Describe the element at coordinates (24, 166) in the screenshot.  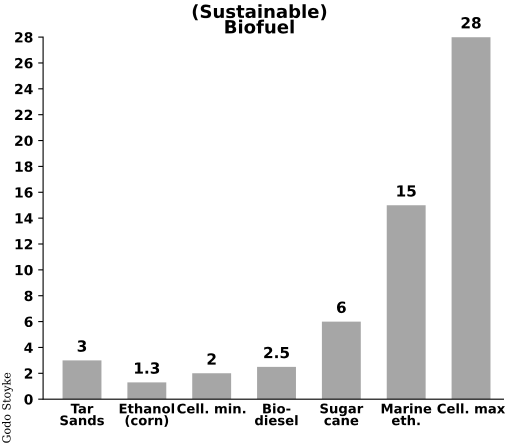
I see `y-tick-label: 18` at that location.